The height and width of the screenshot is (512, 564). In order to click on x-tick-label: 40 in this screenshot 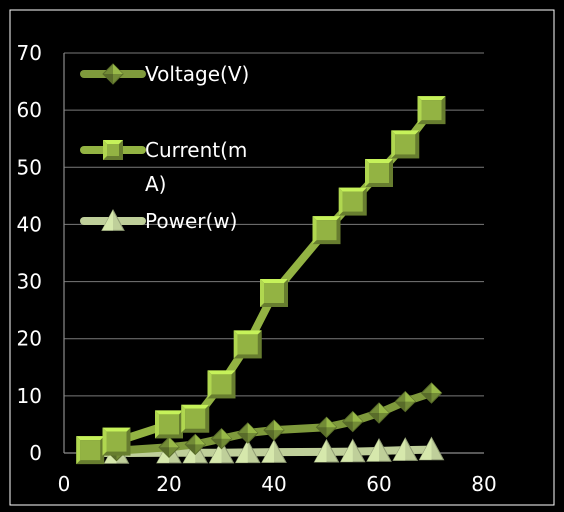, I will do `click(273, 484)`.